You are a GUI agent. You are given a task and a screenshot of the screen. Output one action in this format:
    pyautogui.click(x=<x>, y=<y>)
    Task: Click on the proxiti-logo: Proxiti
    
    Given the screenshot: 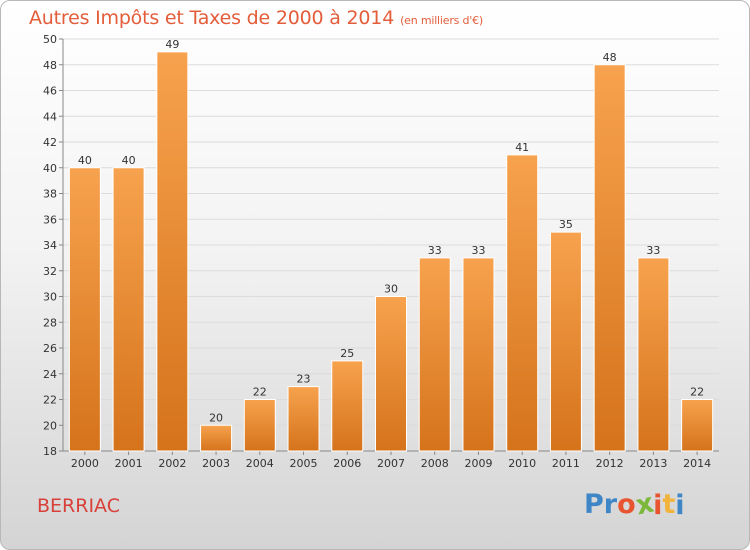 What is the action you would take?
    pyautogui.click(x=634, y=505)
    